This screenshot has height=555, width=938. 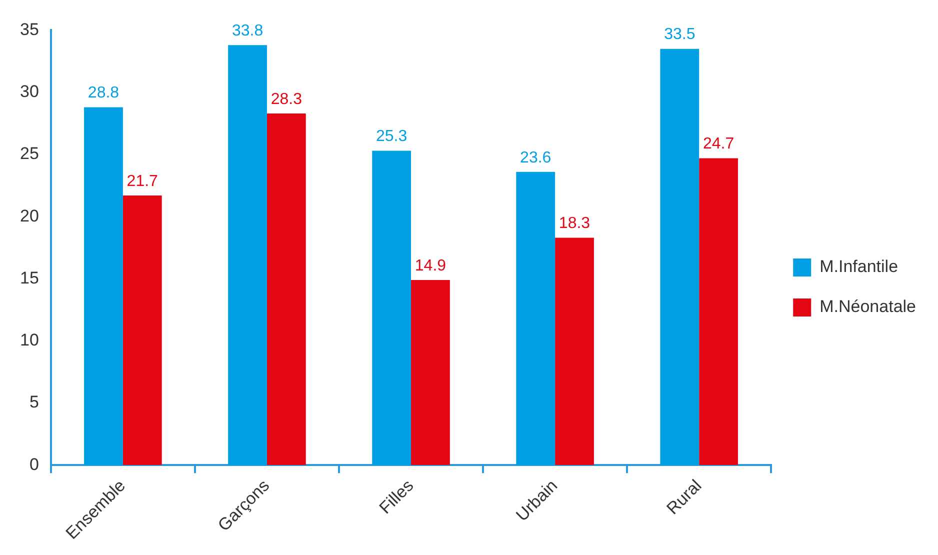 What do you see at coordinates (29, 29) in the screenshot?
I see `y-tick-label: 35` at bounding box center [29, 29].